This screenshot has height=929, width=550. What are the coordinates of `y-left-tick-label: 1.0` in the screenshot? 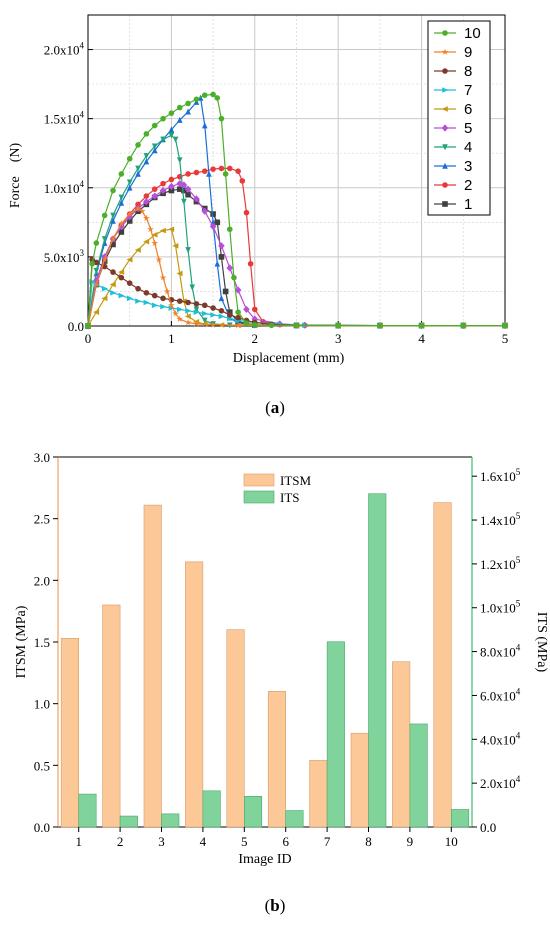 It's located at (42, 704).